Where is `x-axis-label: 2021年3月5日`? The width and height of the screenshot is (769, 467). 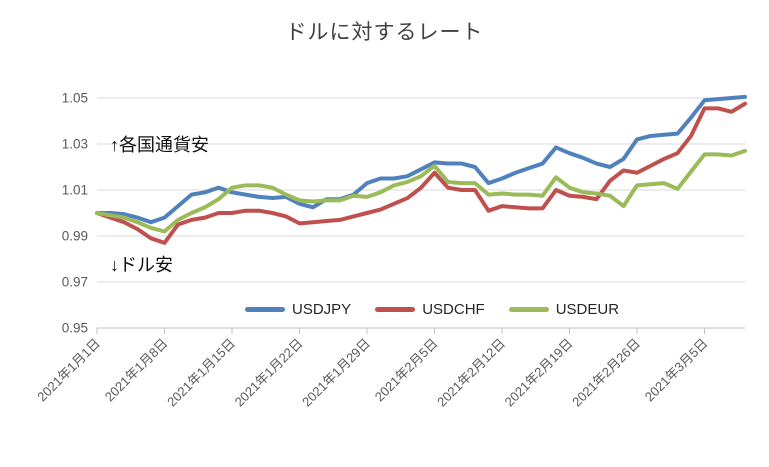
x-axis-label: 2021年3月5日 is located at coordinates (676, 370).